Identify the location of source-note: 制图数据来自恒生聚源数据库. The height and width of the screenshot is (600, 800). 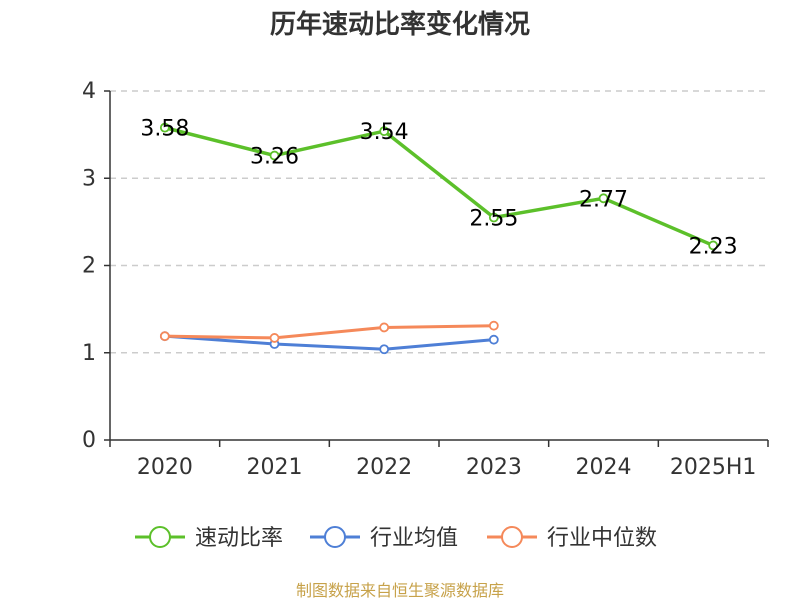
(400, 590).